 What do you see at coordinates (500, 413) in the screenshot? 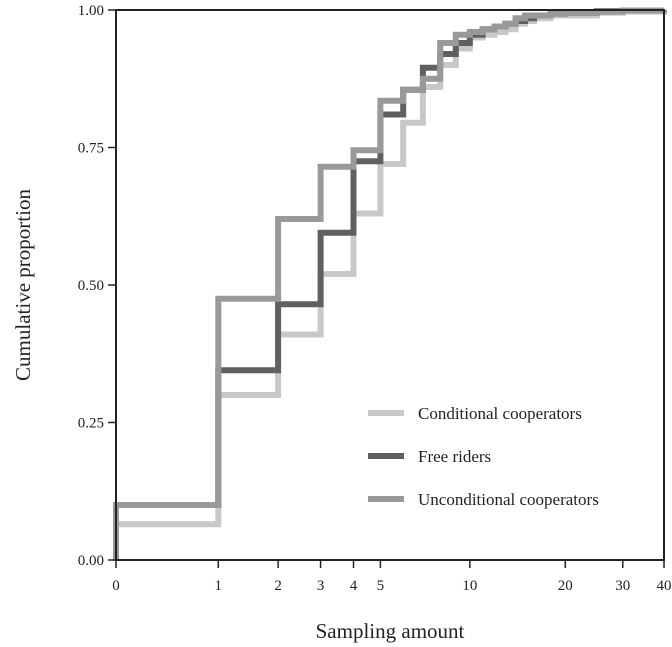
I see `legend-label-1: Conditional cooperators` at bounding box center [500, 413].